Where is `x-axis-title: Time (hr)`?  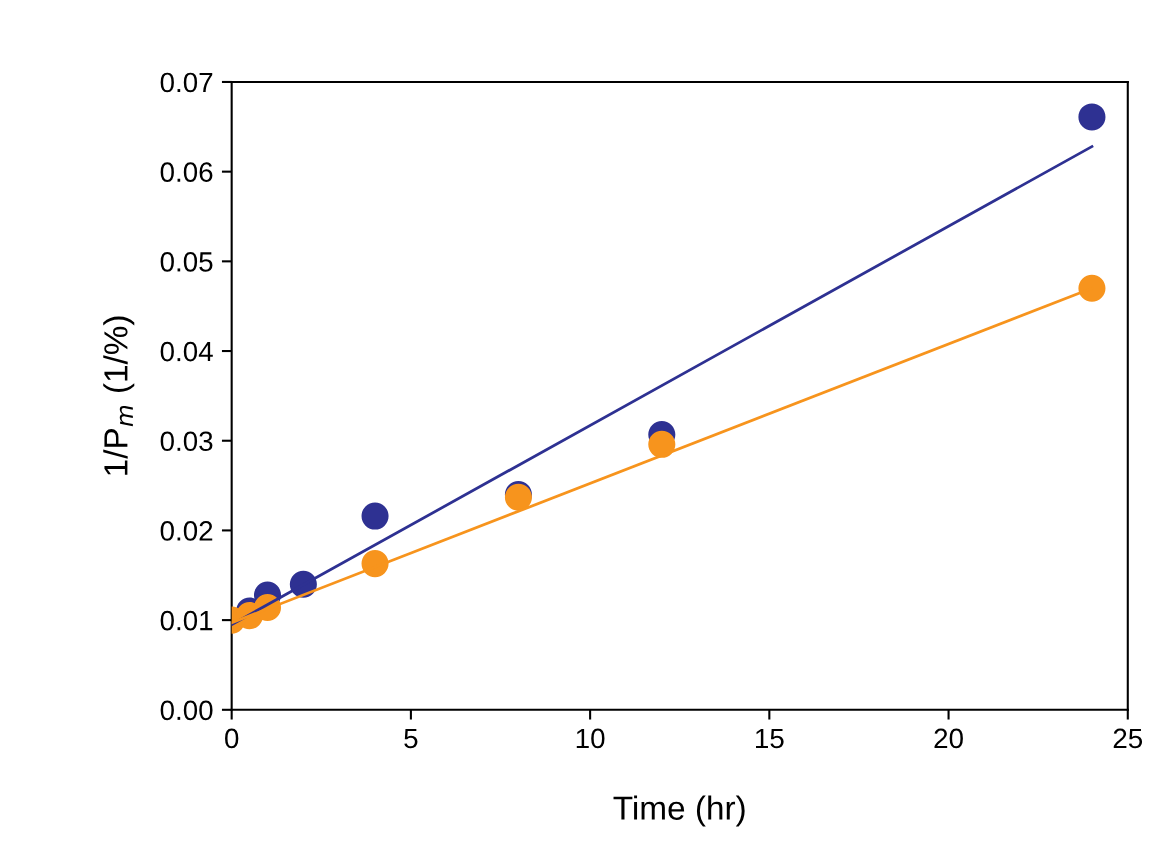 x-axis-title: Time (hr) is located at coordinates (679, 811).